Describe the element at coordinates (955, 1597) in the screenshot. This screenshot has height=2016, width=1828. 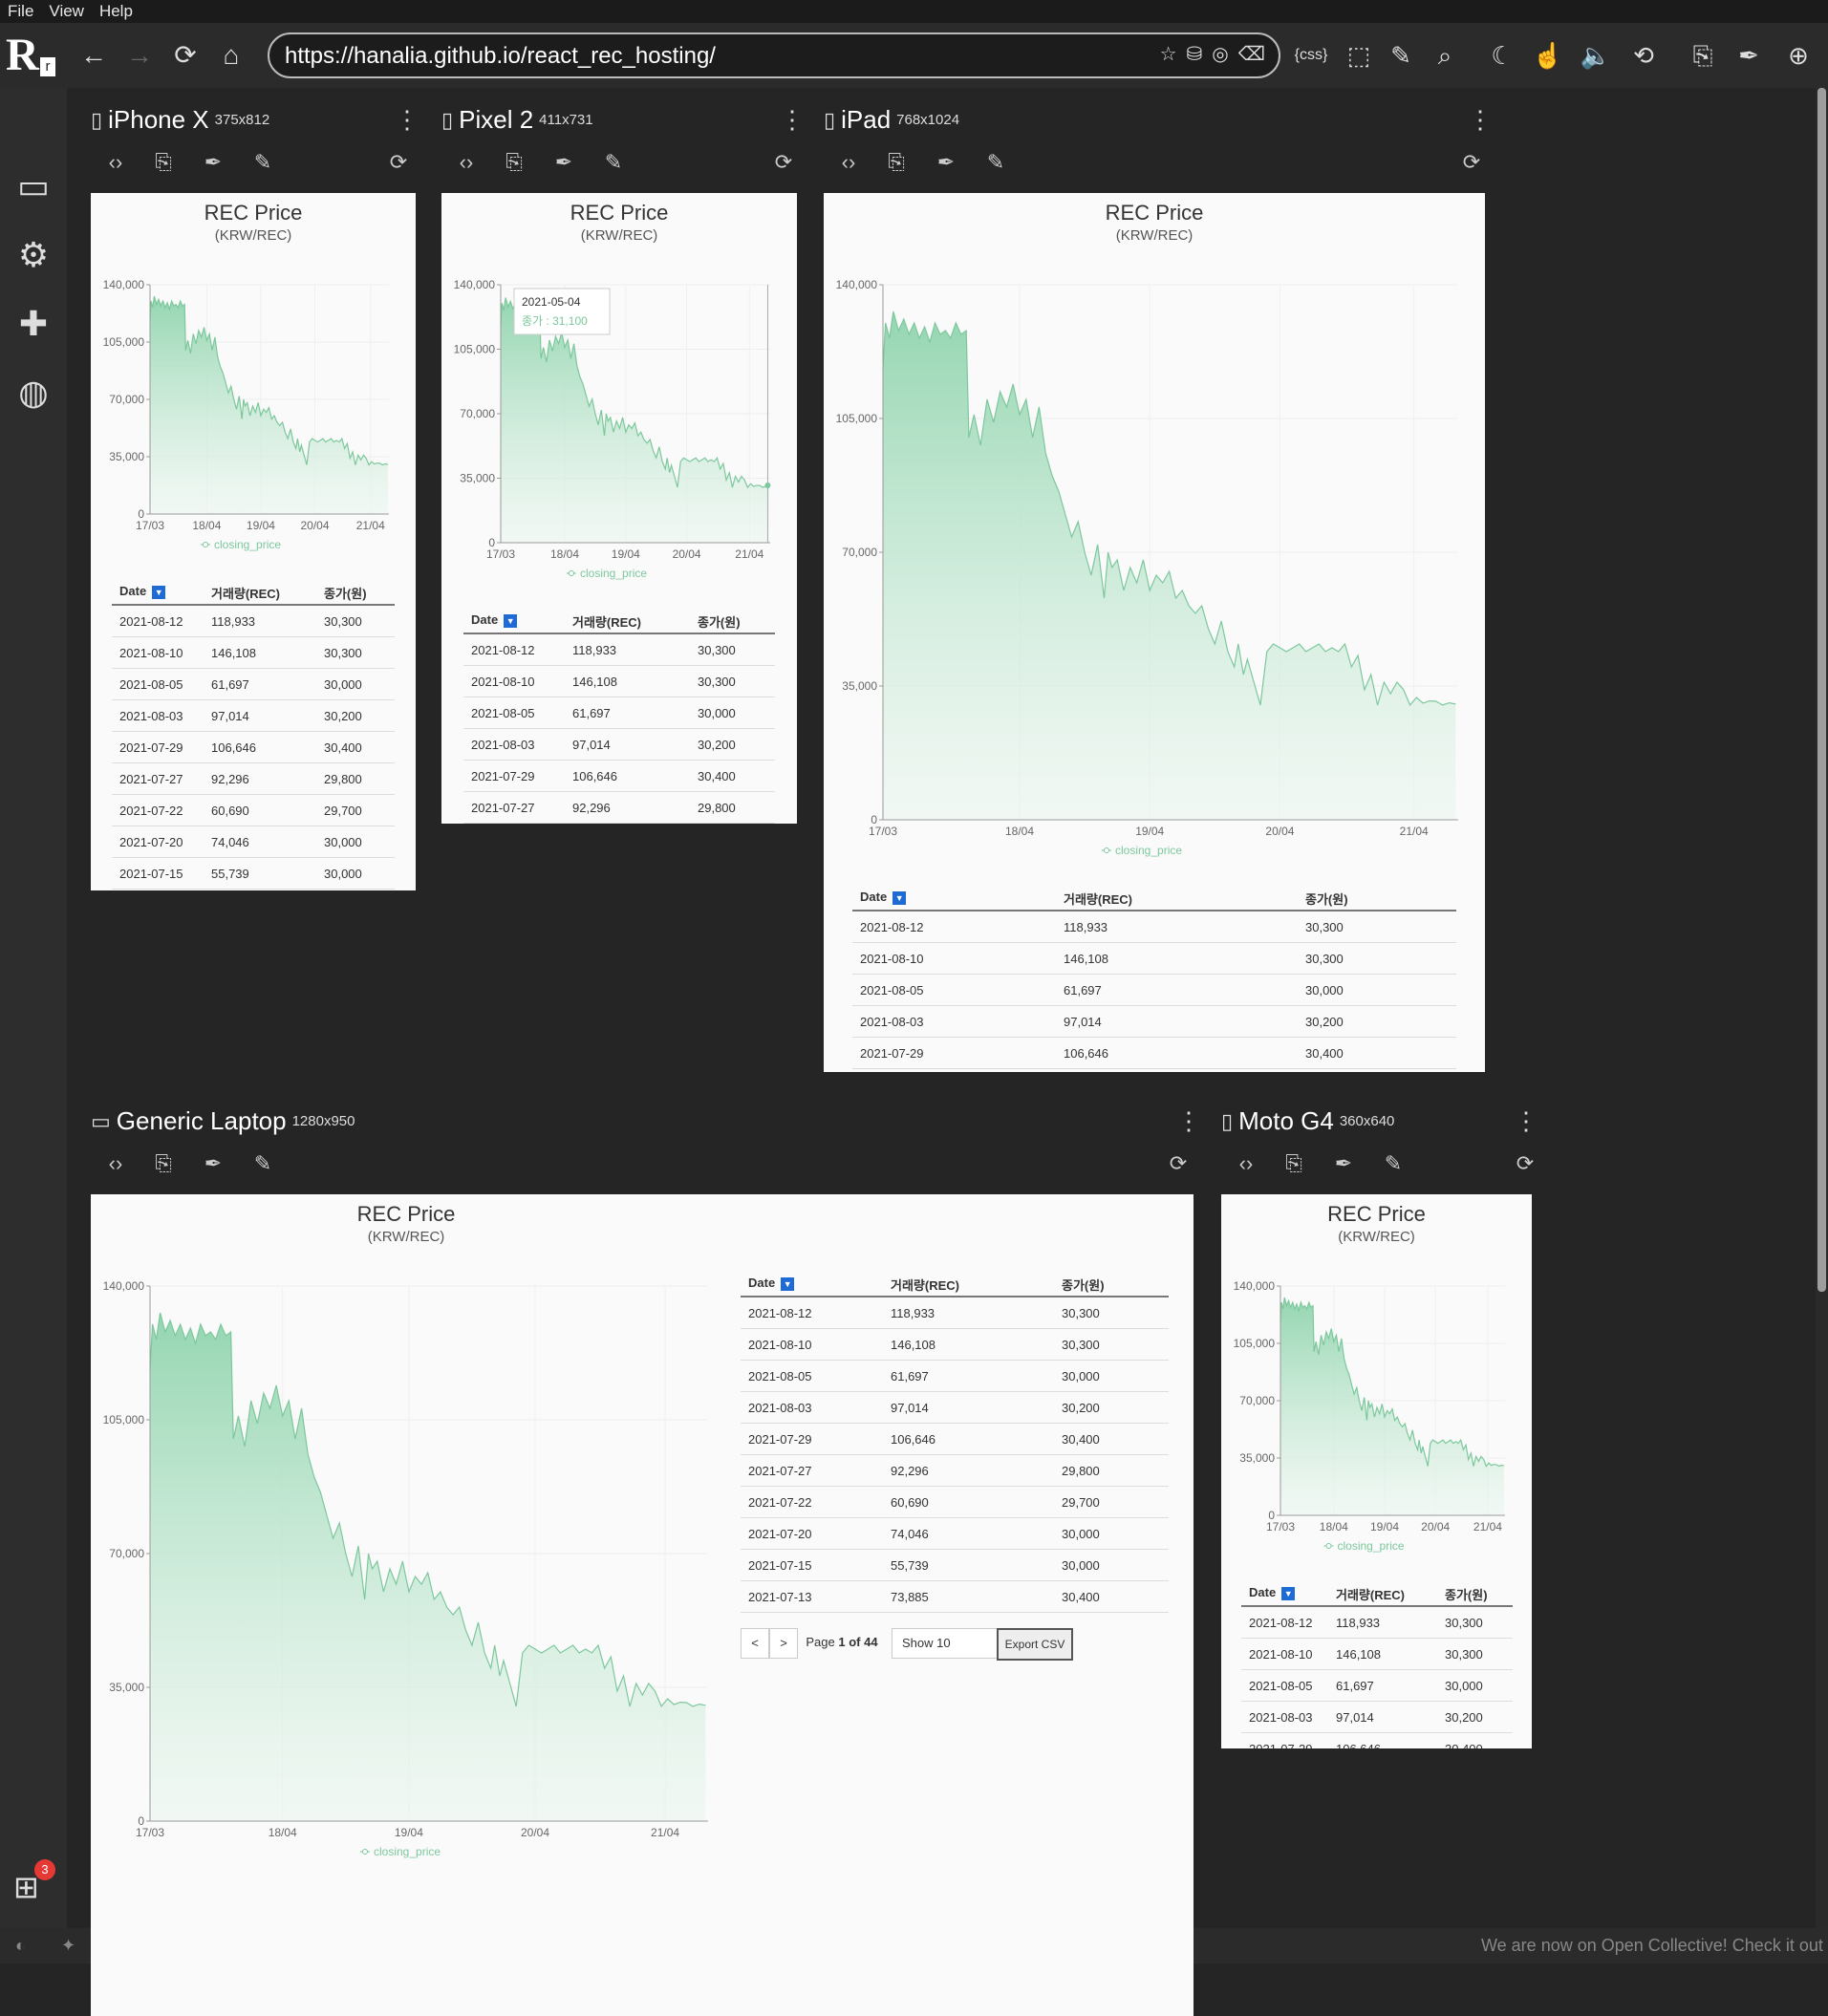
I see `table-row: 2021-07-13 73,885 30,400` at that location.